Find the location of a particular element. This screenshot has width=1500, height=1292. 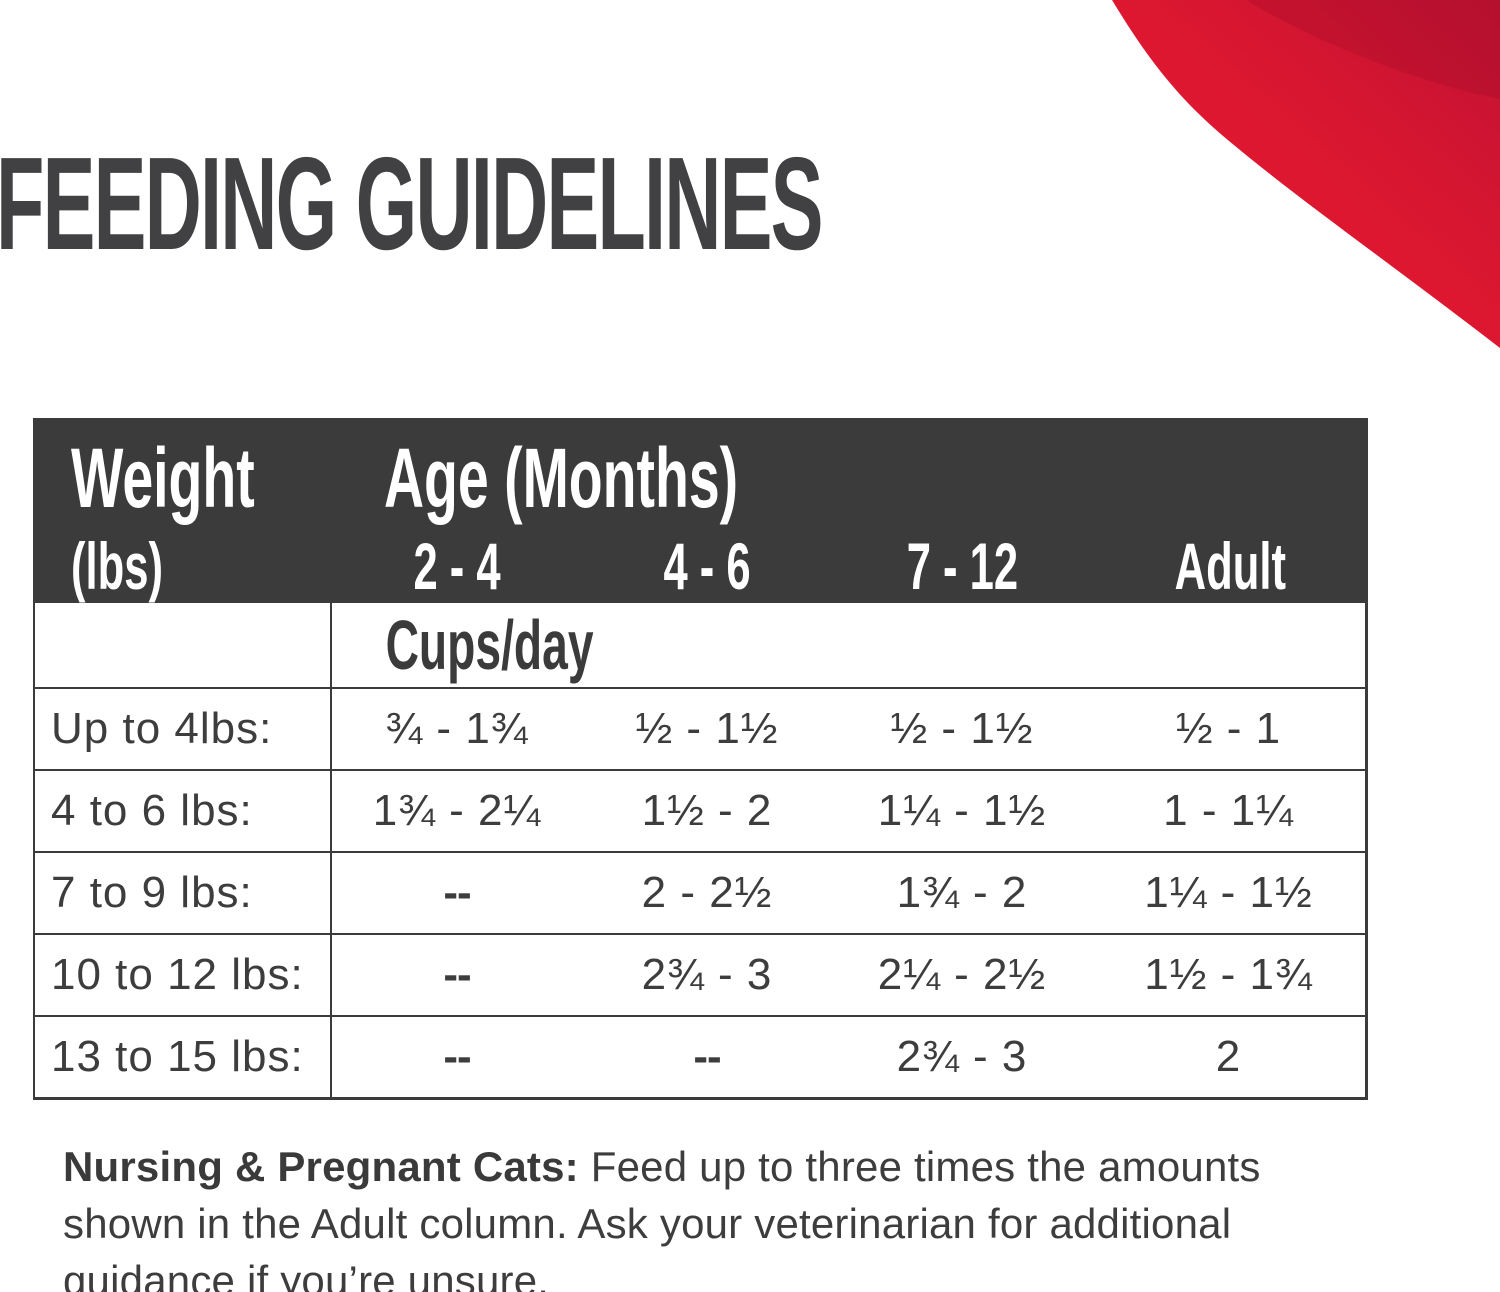

cell-value: 1½ - 2 is located at coordinates (707, 810).